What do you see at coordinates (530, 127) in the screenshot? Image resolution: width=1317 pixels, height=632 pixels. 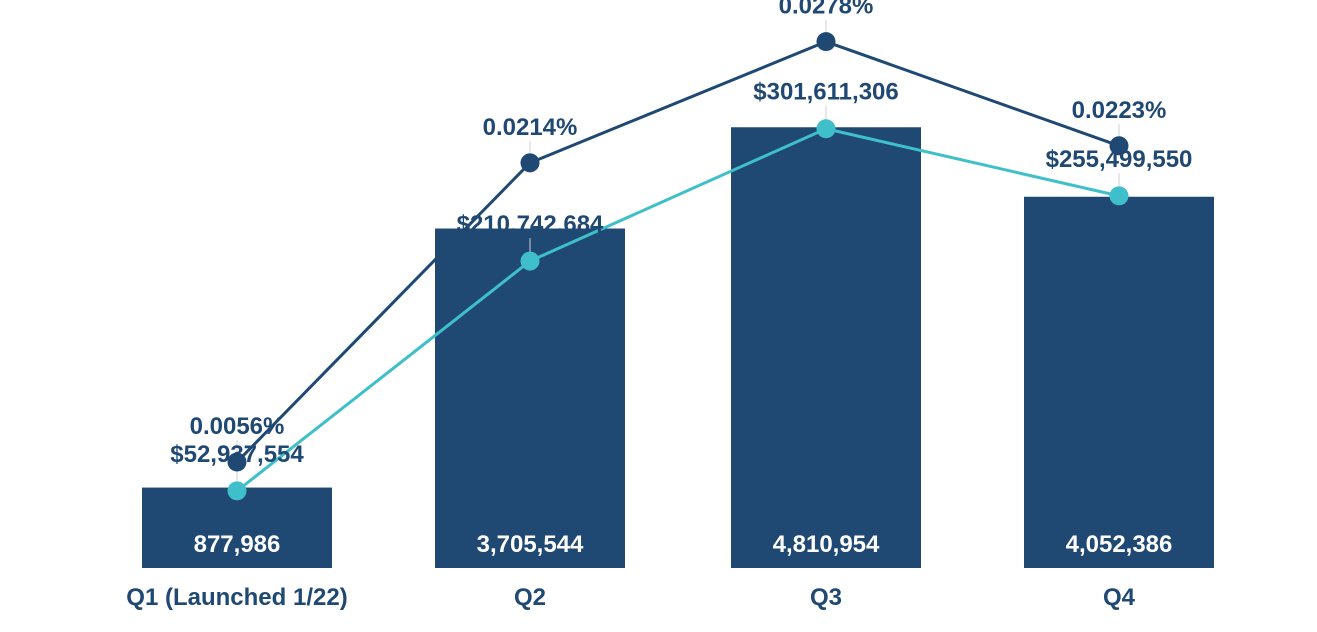 I see `pct-value-label-2: 0.0214%` at bounding box center [530, 127].